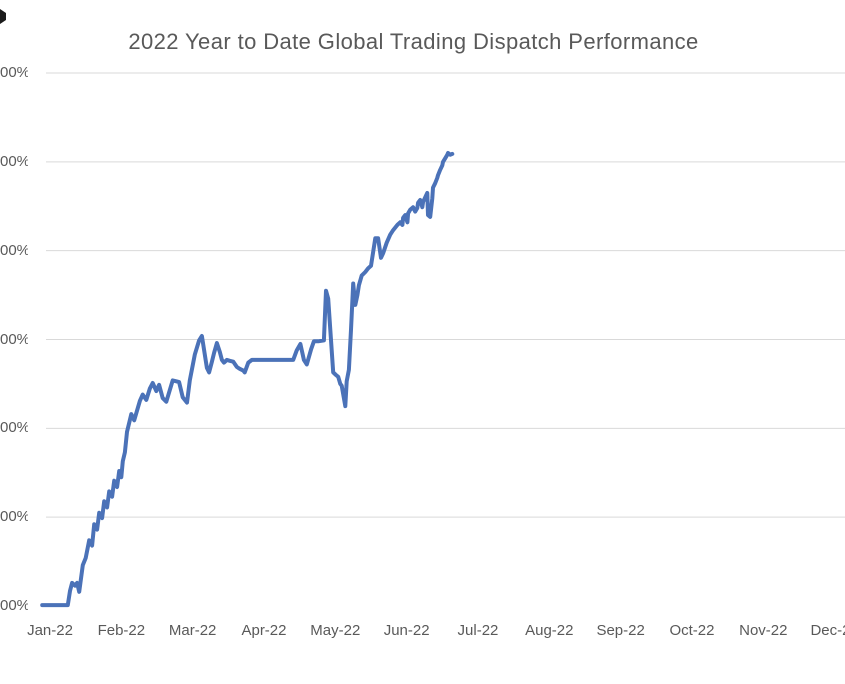 This screenshot has width=845, height=684. What do you see at coordinates (620, 630) in the screenshot?
I see `x-axis-tick-label: Sep-22` at bounding box center [620, 630].